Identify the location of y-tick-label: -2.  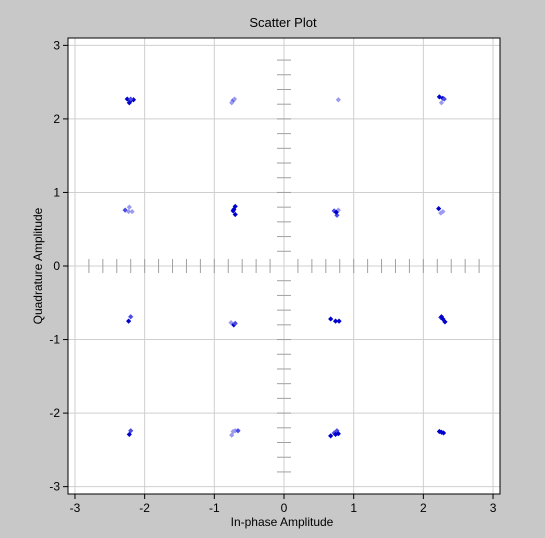
(54, 413).